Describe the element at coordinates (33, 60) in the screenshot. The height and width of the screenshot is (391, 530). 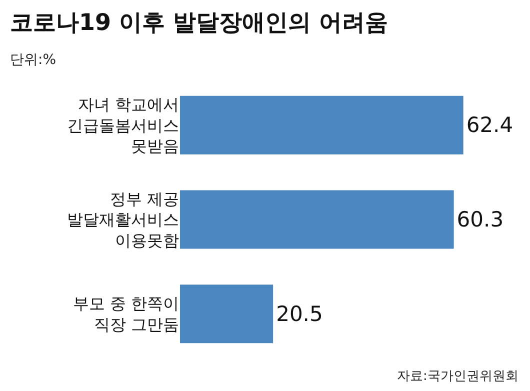
I see `text: 단위:%` at that location.